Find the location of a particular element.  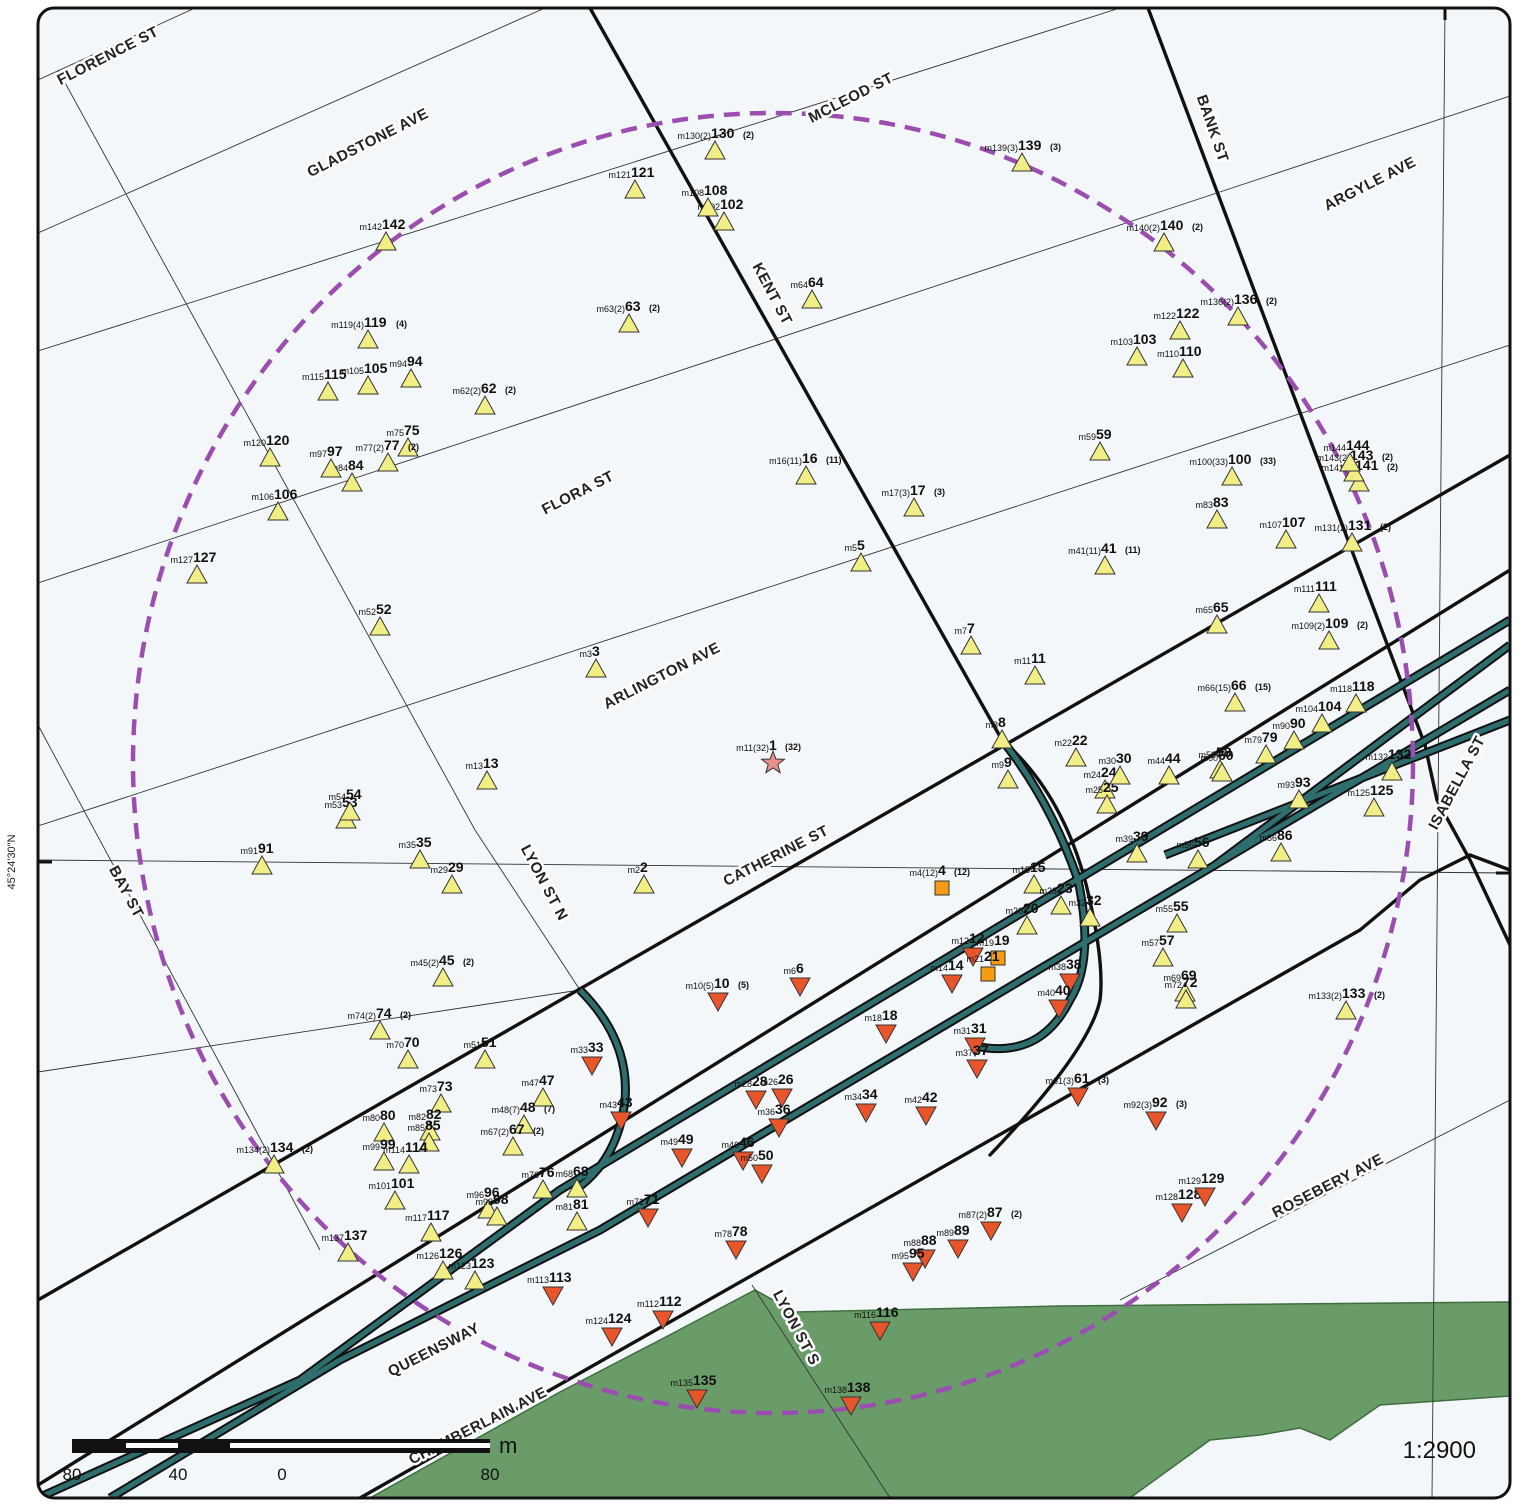

marker-sublabel: m12 is located at coordinates (960, 941).